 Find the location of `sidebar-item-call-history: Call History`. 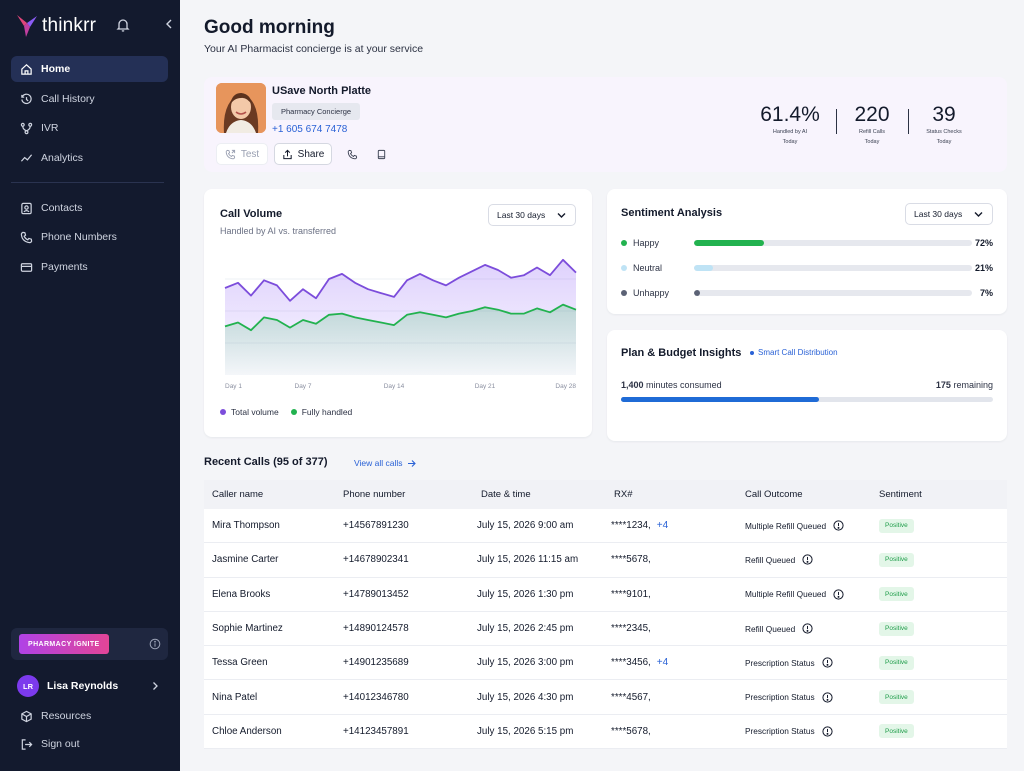

sidebar-item-call-history: Call History is located at coordinates (89, 99).